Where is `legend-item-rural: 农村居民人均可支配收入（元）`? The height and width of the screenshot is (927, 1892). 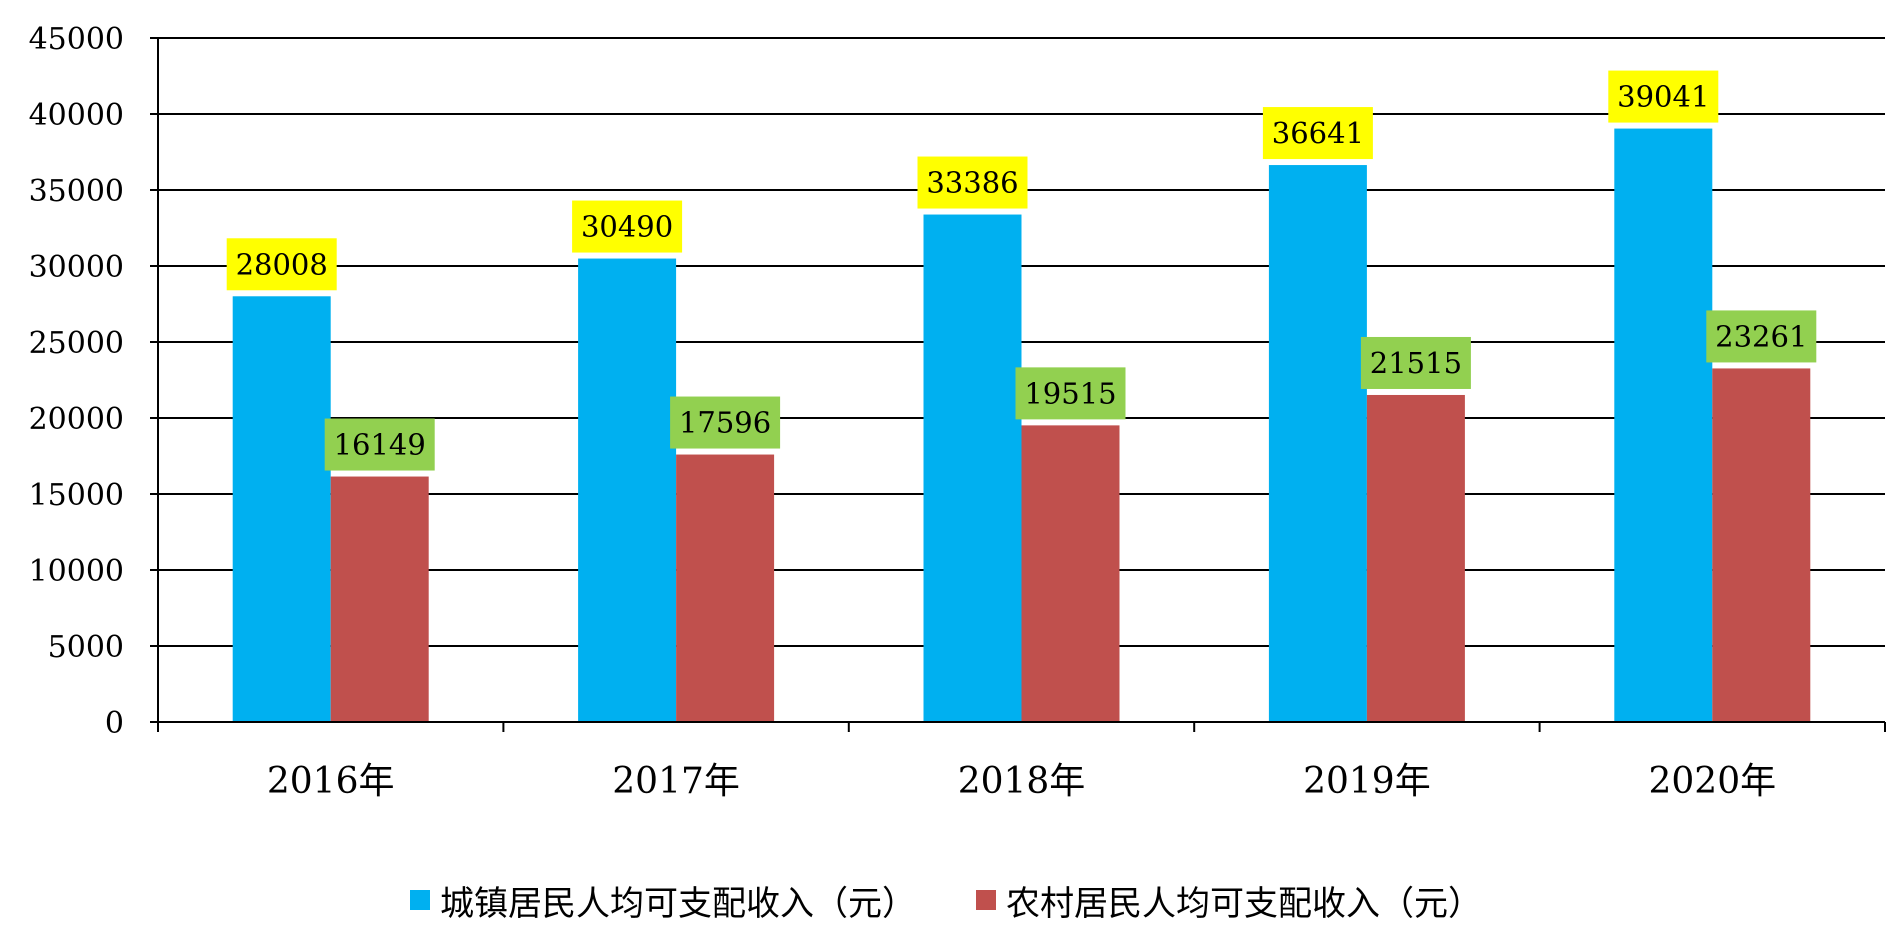
legend-item-rural: 农村居民人均可支配收入（元） is located at coordinates (1229, 900).